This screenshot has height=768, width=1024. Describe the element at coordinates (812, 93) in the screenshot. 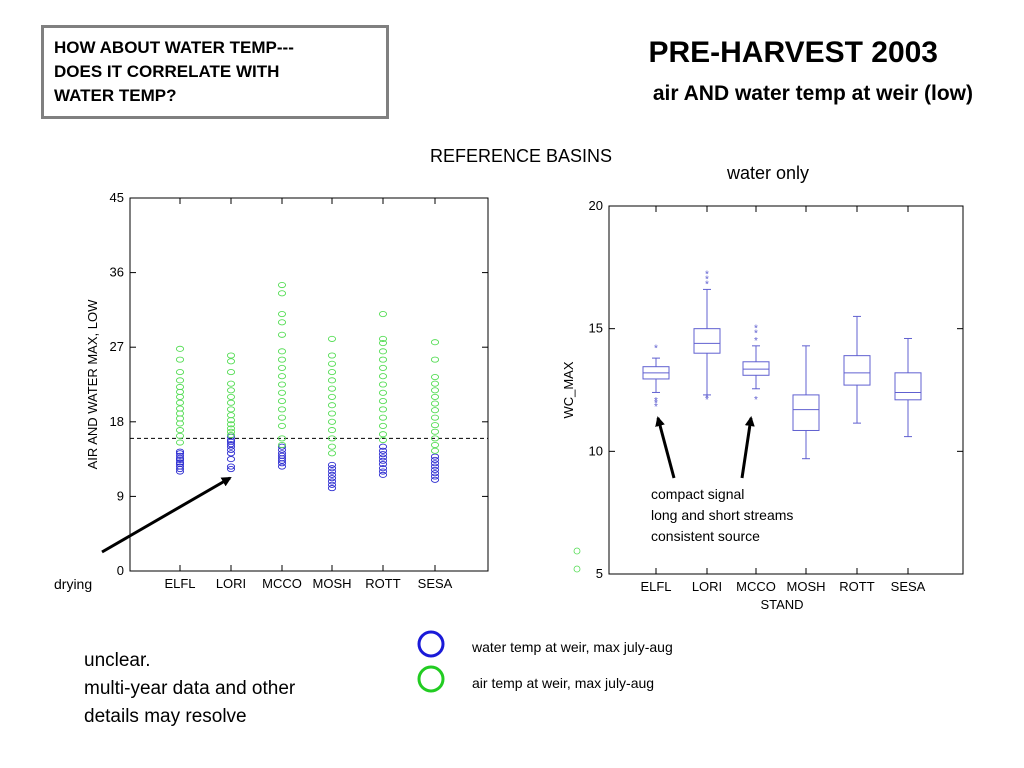

I see `page-subtitle: air AND water temp at weir (low)` at that location.